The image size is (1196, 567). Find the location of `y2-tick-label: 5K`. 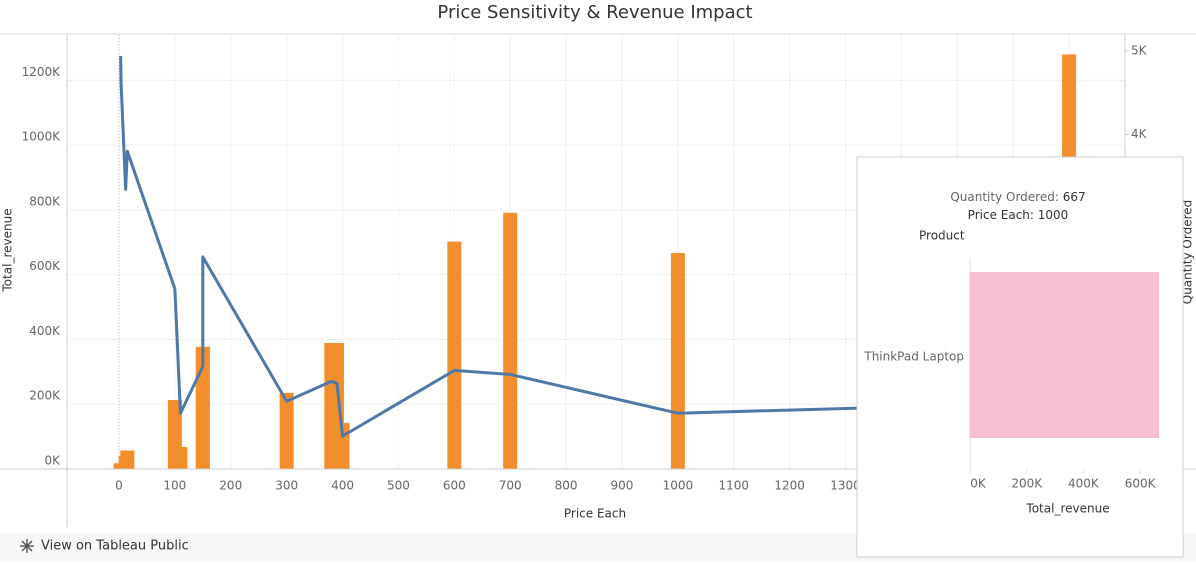

y2-tick-label: 5K is located at coordinates (1139, 50).